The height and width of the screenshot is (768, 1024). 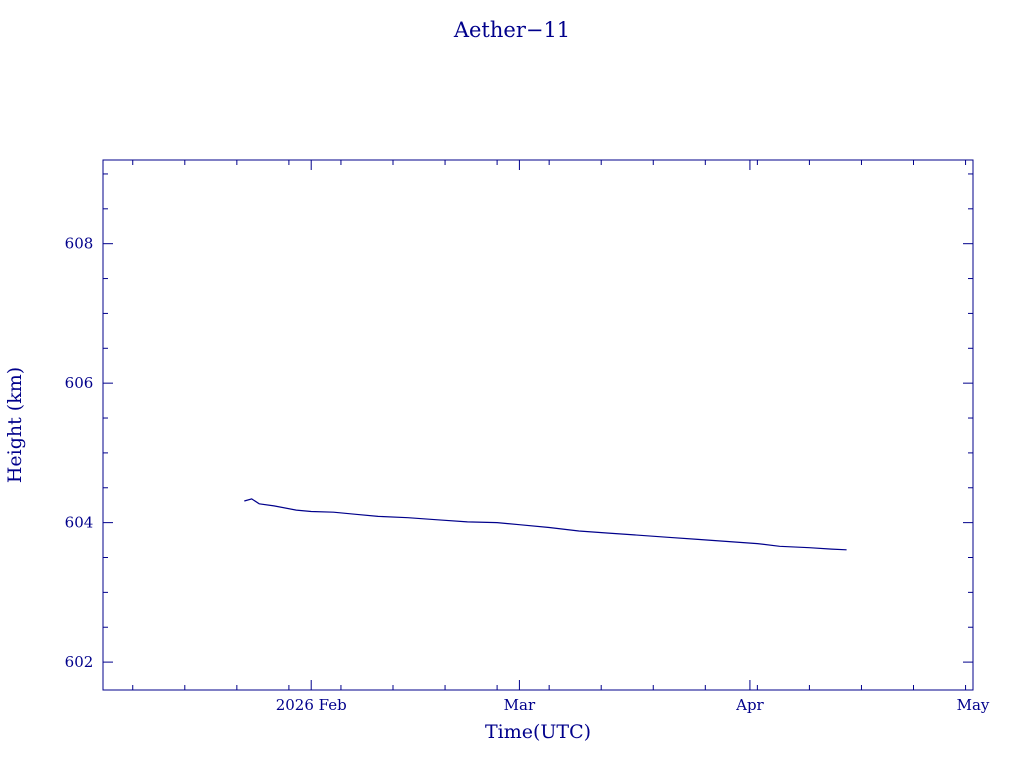 I want to click on x-axis-label: Time(UTC), so click(x=538, y=732).